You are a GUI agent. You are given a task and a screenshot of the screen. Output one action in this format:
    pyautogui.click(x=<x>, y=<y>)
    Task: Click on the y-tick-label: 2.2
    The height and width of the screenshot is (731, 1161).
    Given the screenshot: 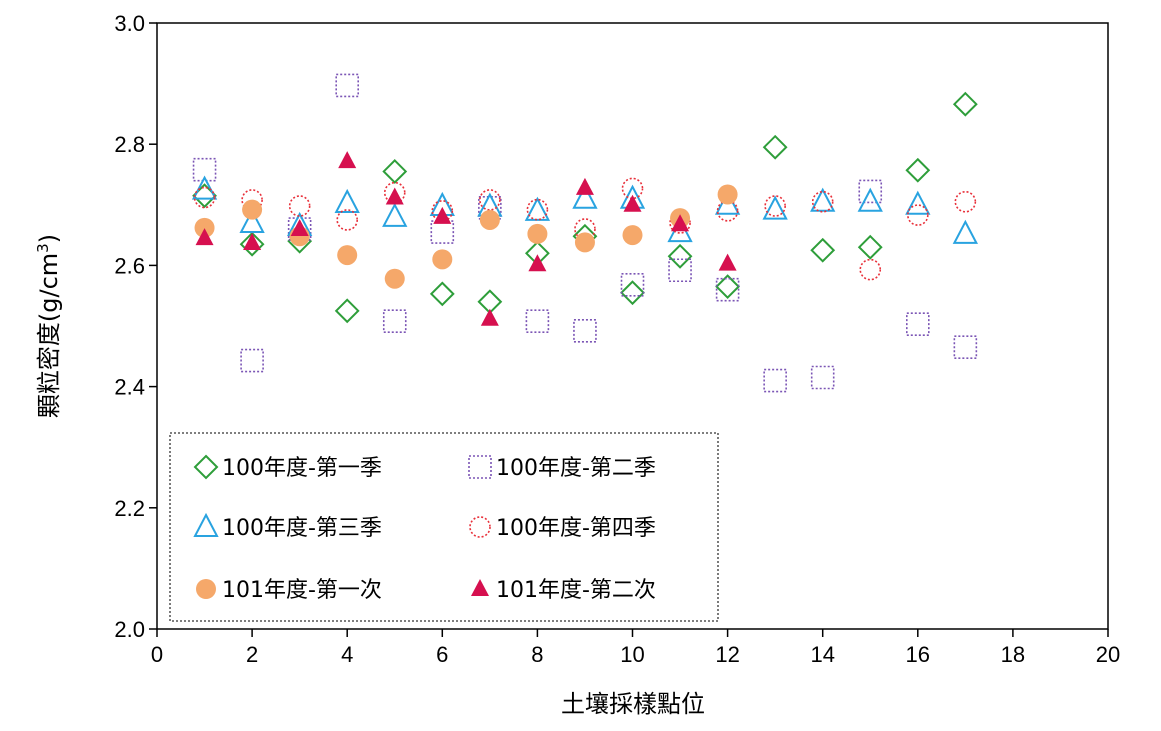 What is the action you would take?
    pyautogui.click(x=129, y=508)
    